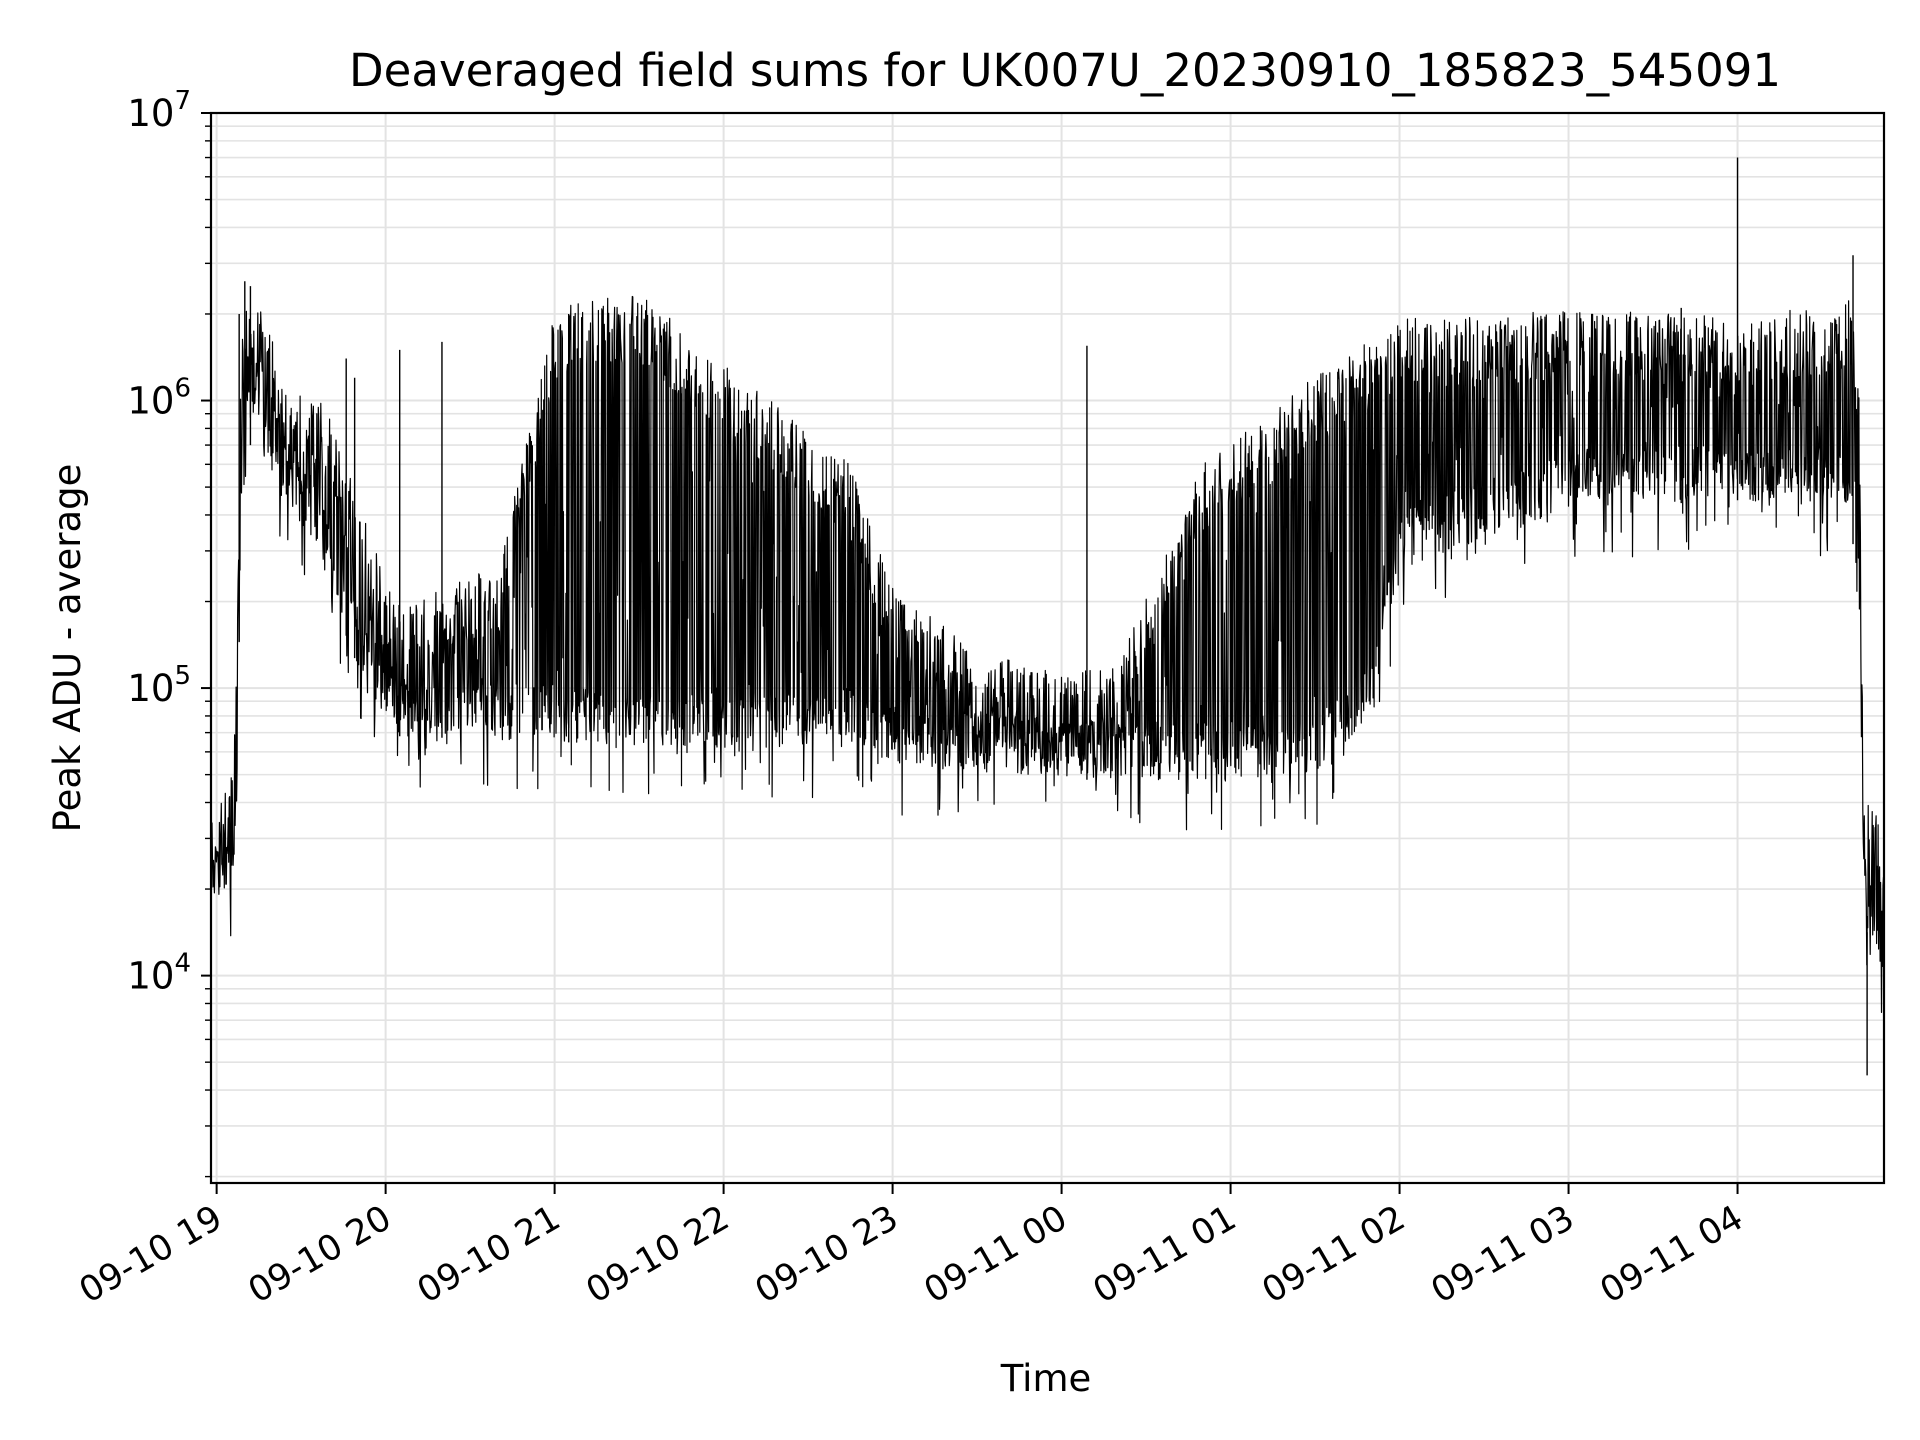 The height and width of the screenshot is (1440, 1920). What do you see at coordinates (489, 1254) in the screenshot?
I see `x-tick-label: 09-10 21` at bounding box center [489, 1254].